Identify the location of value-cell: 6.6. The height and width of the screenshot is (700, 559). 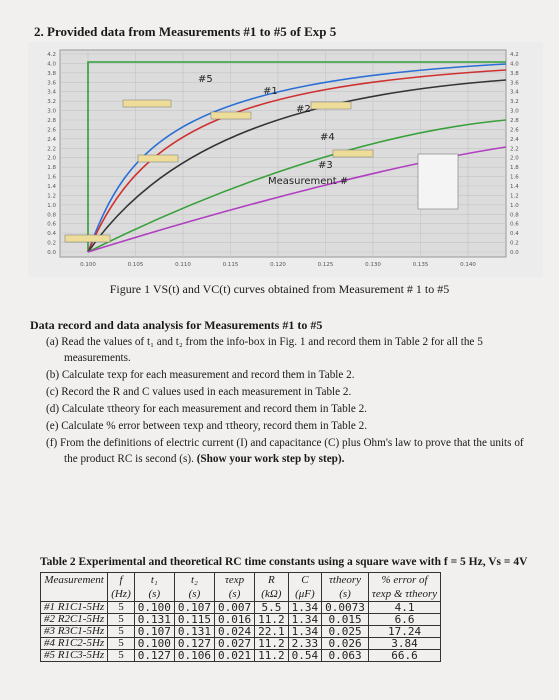
(404, 619).